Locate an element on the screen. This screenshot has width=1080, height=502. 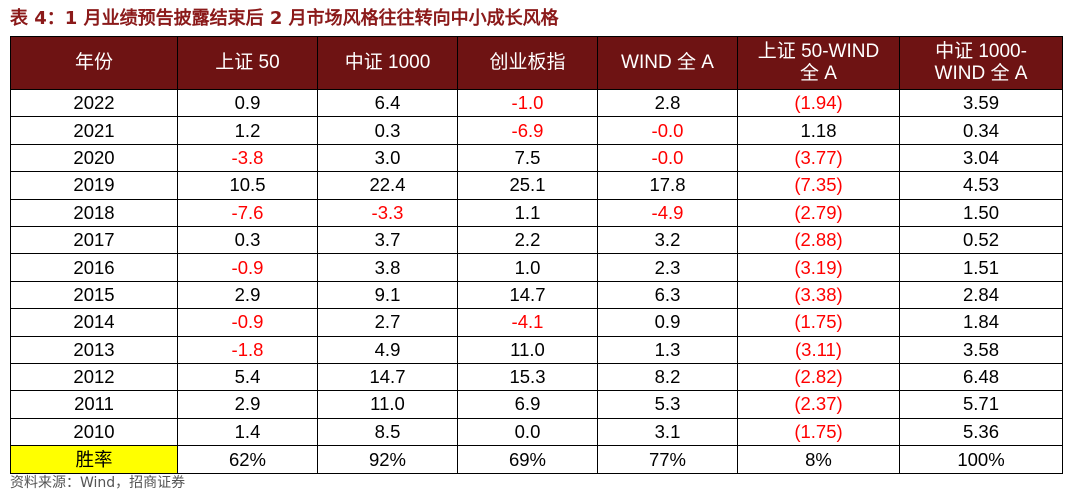
table-row: 2017 0.3 3.7 2.2 3.2 (2.88) 0.52 is located at coordinates (536, 240).